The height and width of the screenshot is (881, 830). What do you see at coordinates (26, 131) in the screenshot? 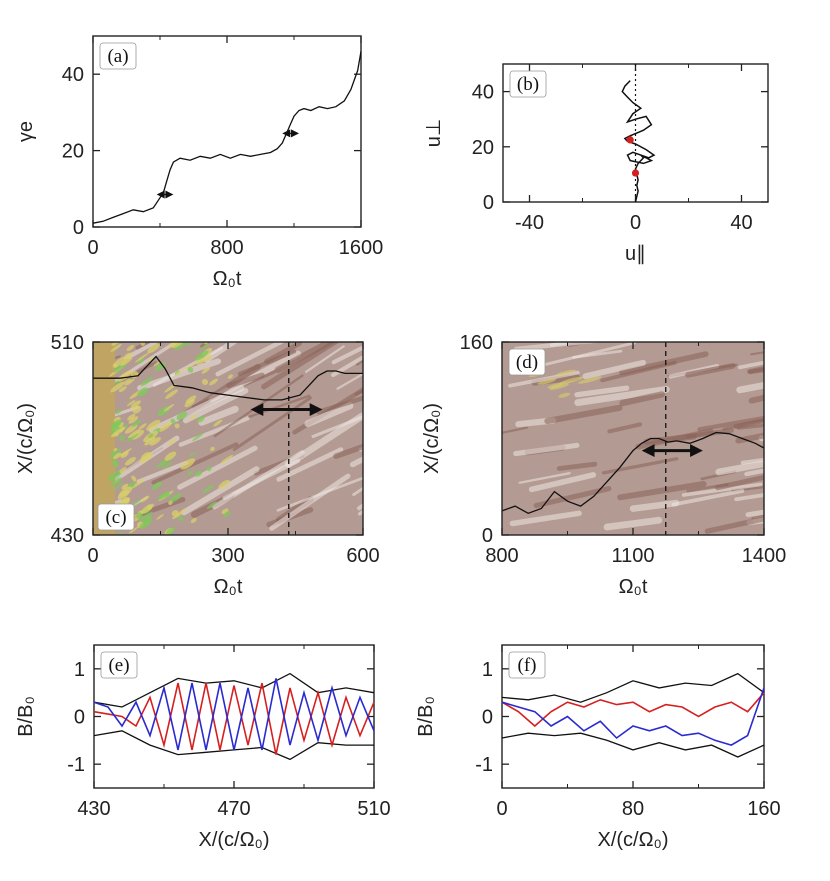
I see `y-axis-title: γe` at bounding box center [26, 131].